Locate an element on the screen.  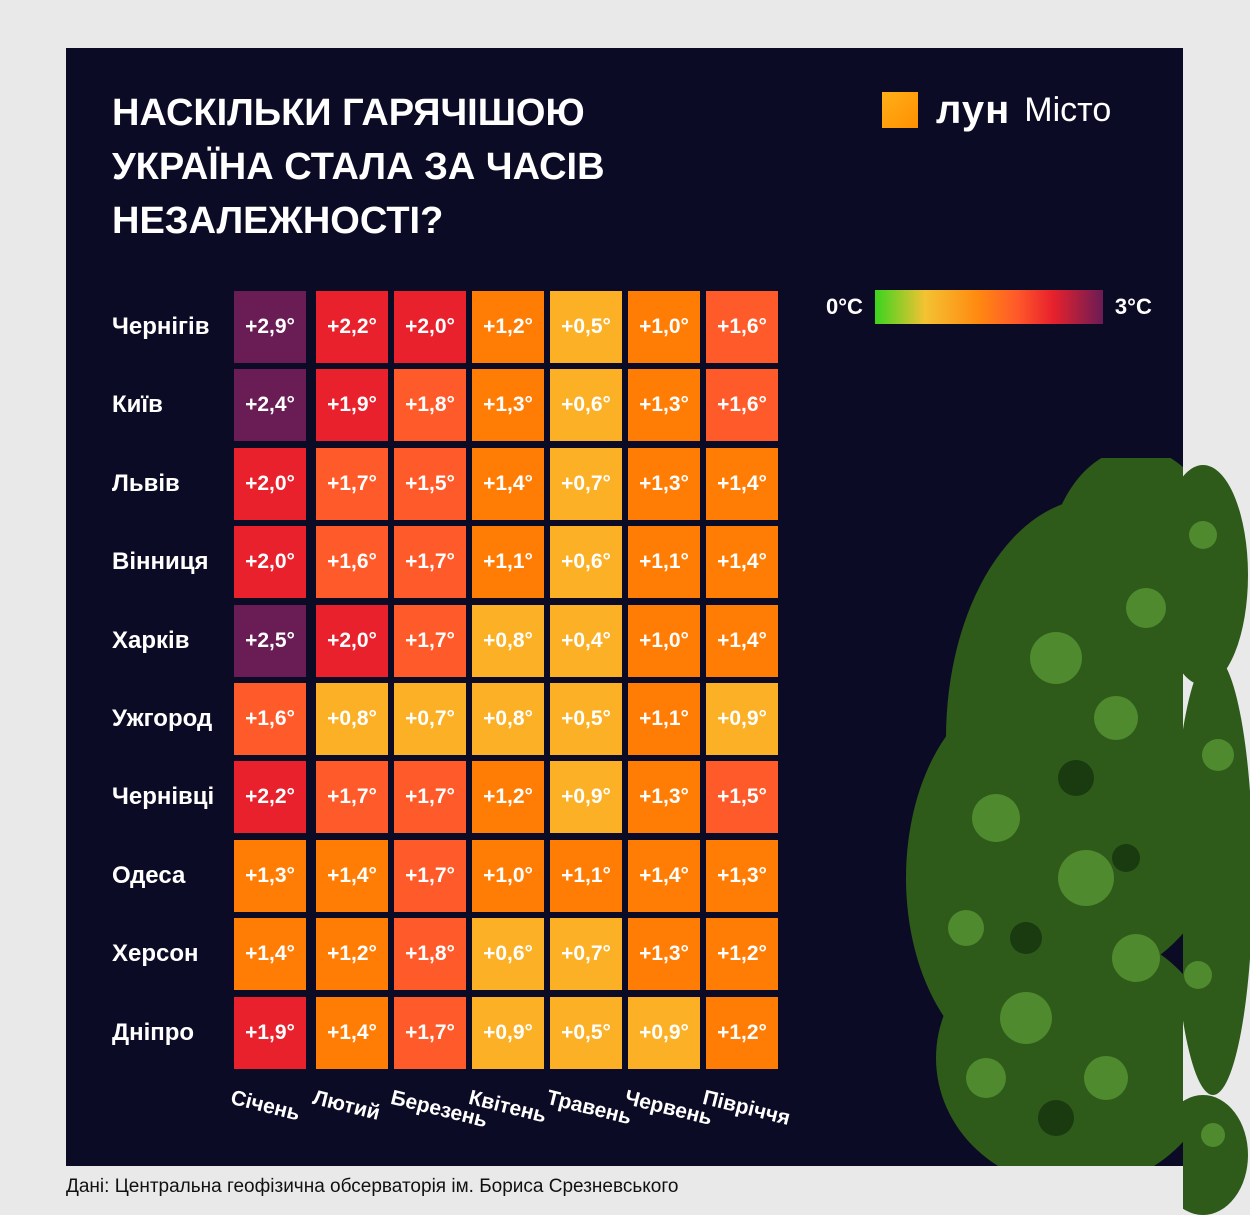
heatmap-cell: +2,5° is located at coordinates (270, 641).